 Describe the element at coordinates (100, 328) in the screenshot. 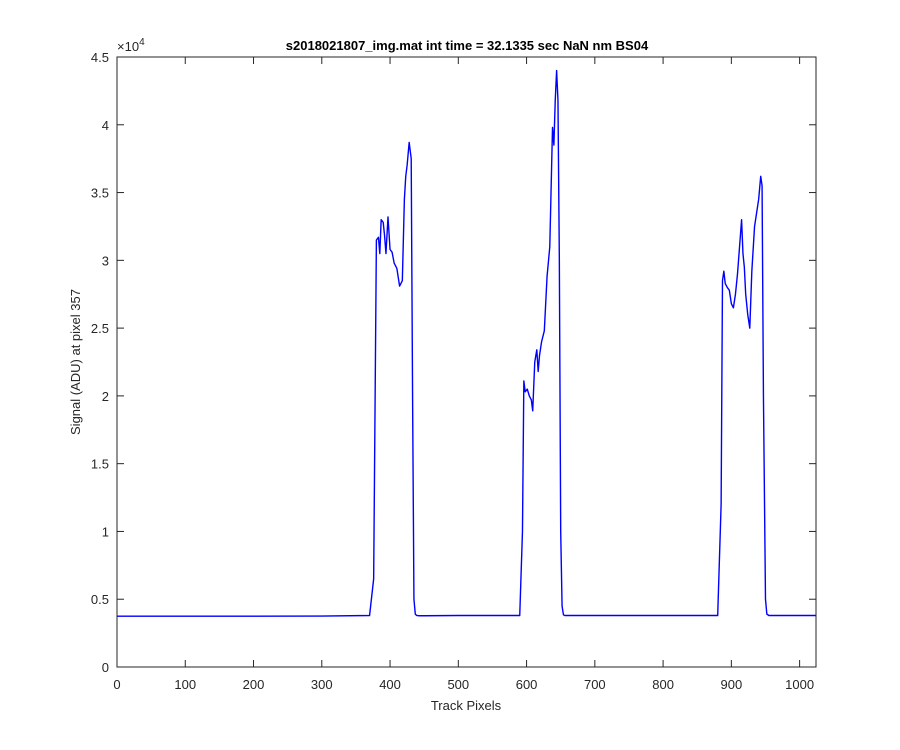

I see `y-tick-label: 2.5` at that location.